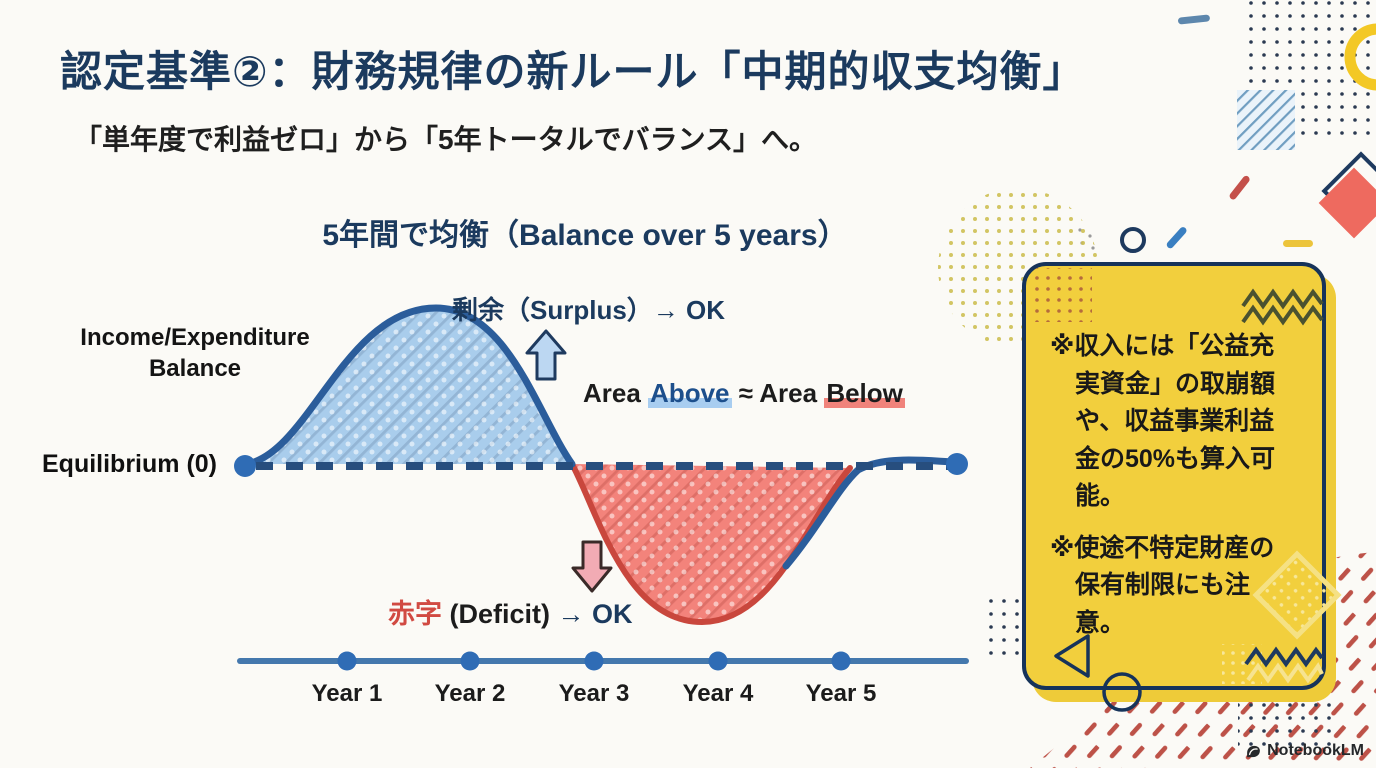 Image resolution: width=1376 pixels, height=768 pixels. Describe the element at coordinates (195, 369) in the screenshot. I see `y-axis-label-line2: Balance` at that location.